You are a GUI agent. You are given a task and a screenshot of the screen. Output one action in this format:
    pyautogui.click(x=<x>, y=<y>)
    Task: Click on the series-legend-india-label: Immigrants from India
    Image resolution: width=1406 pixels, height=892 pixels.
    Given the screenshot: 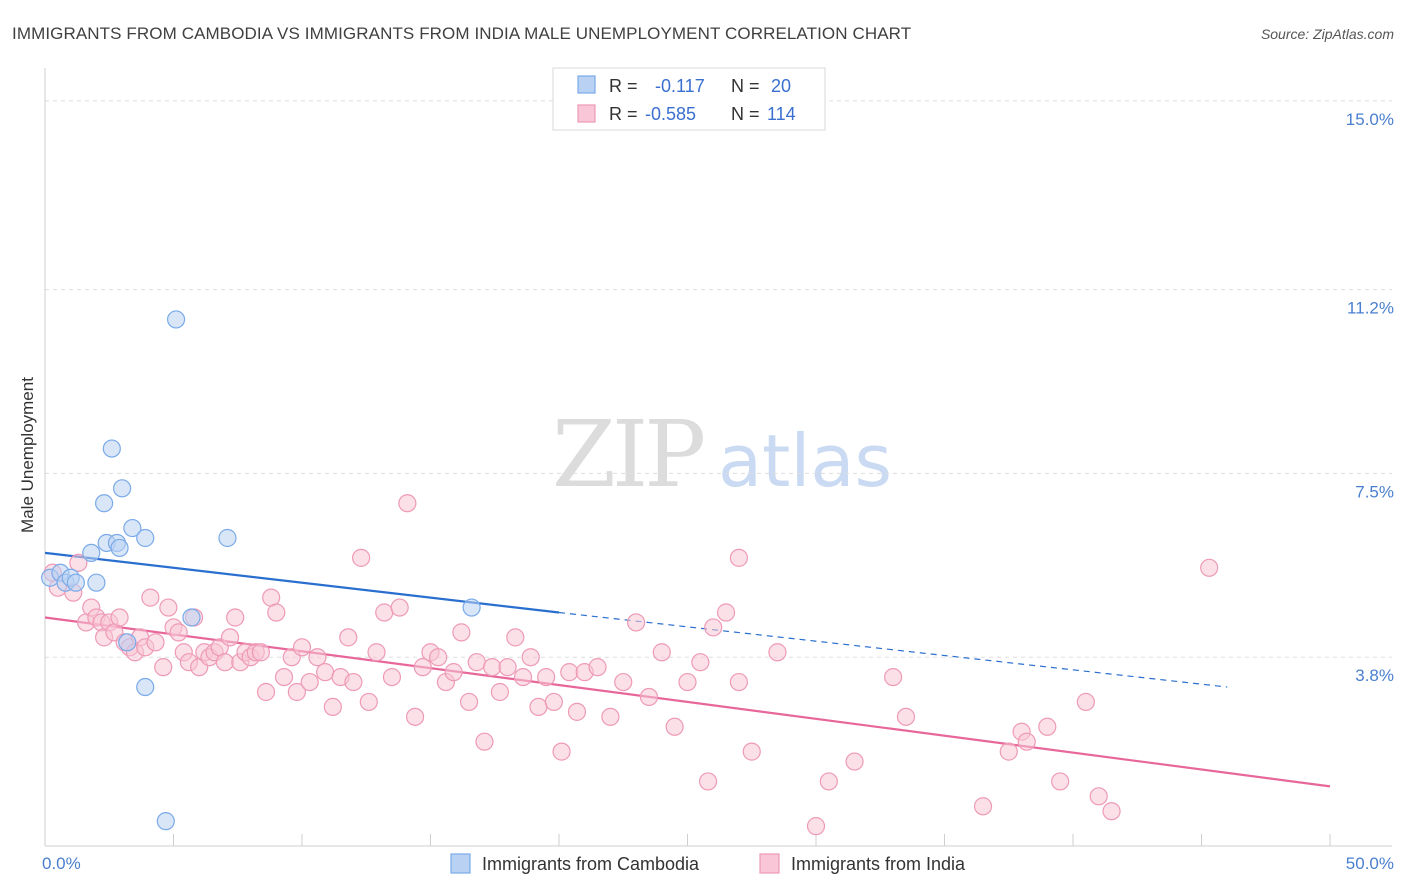 What is the action you would take?
    pyautogui.click(x=878, y=864)
    